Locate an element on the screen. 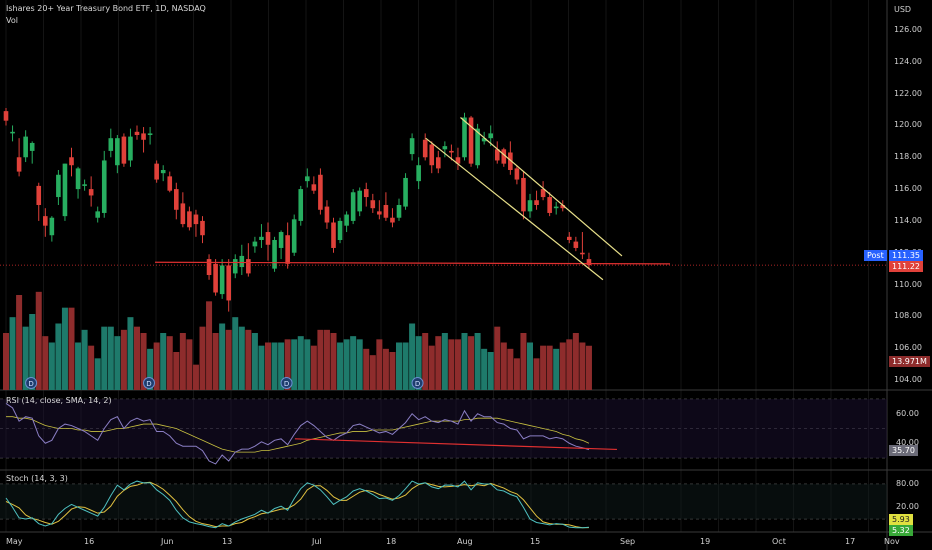 Image resolution: width=932 pixels, height=550 pixels. volume-value-tag: 13.971M is located at coordinates (909, 361).